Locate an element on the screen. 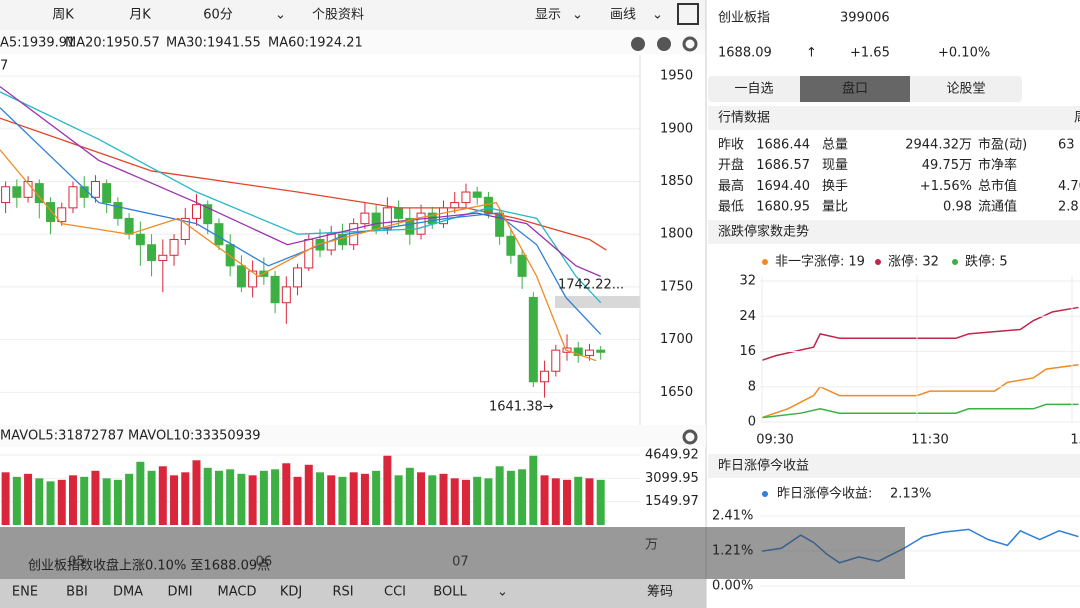  indicator-bar is located at coordinates (353, 593).